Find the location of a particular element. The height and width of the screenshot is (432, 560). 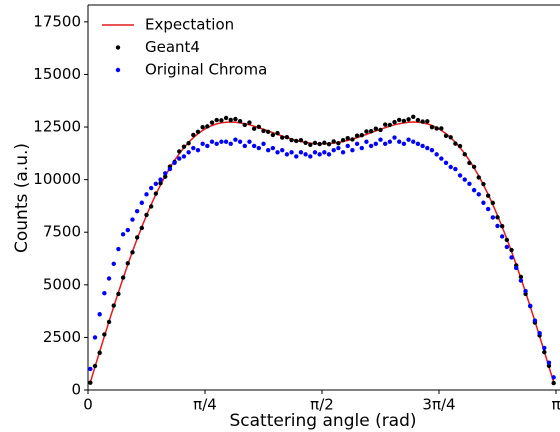

x-tick-label: π/4 is located at coordinates (205, 405).